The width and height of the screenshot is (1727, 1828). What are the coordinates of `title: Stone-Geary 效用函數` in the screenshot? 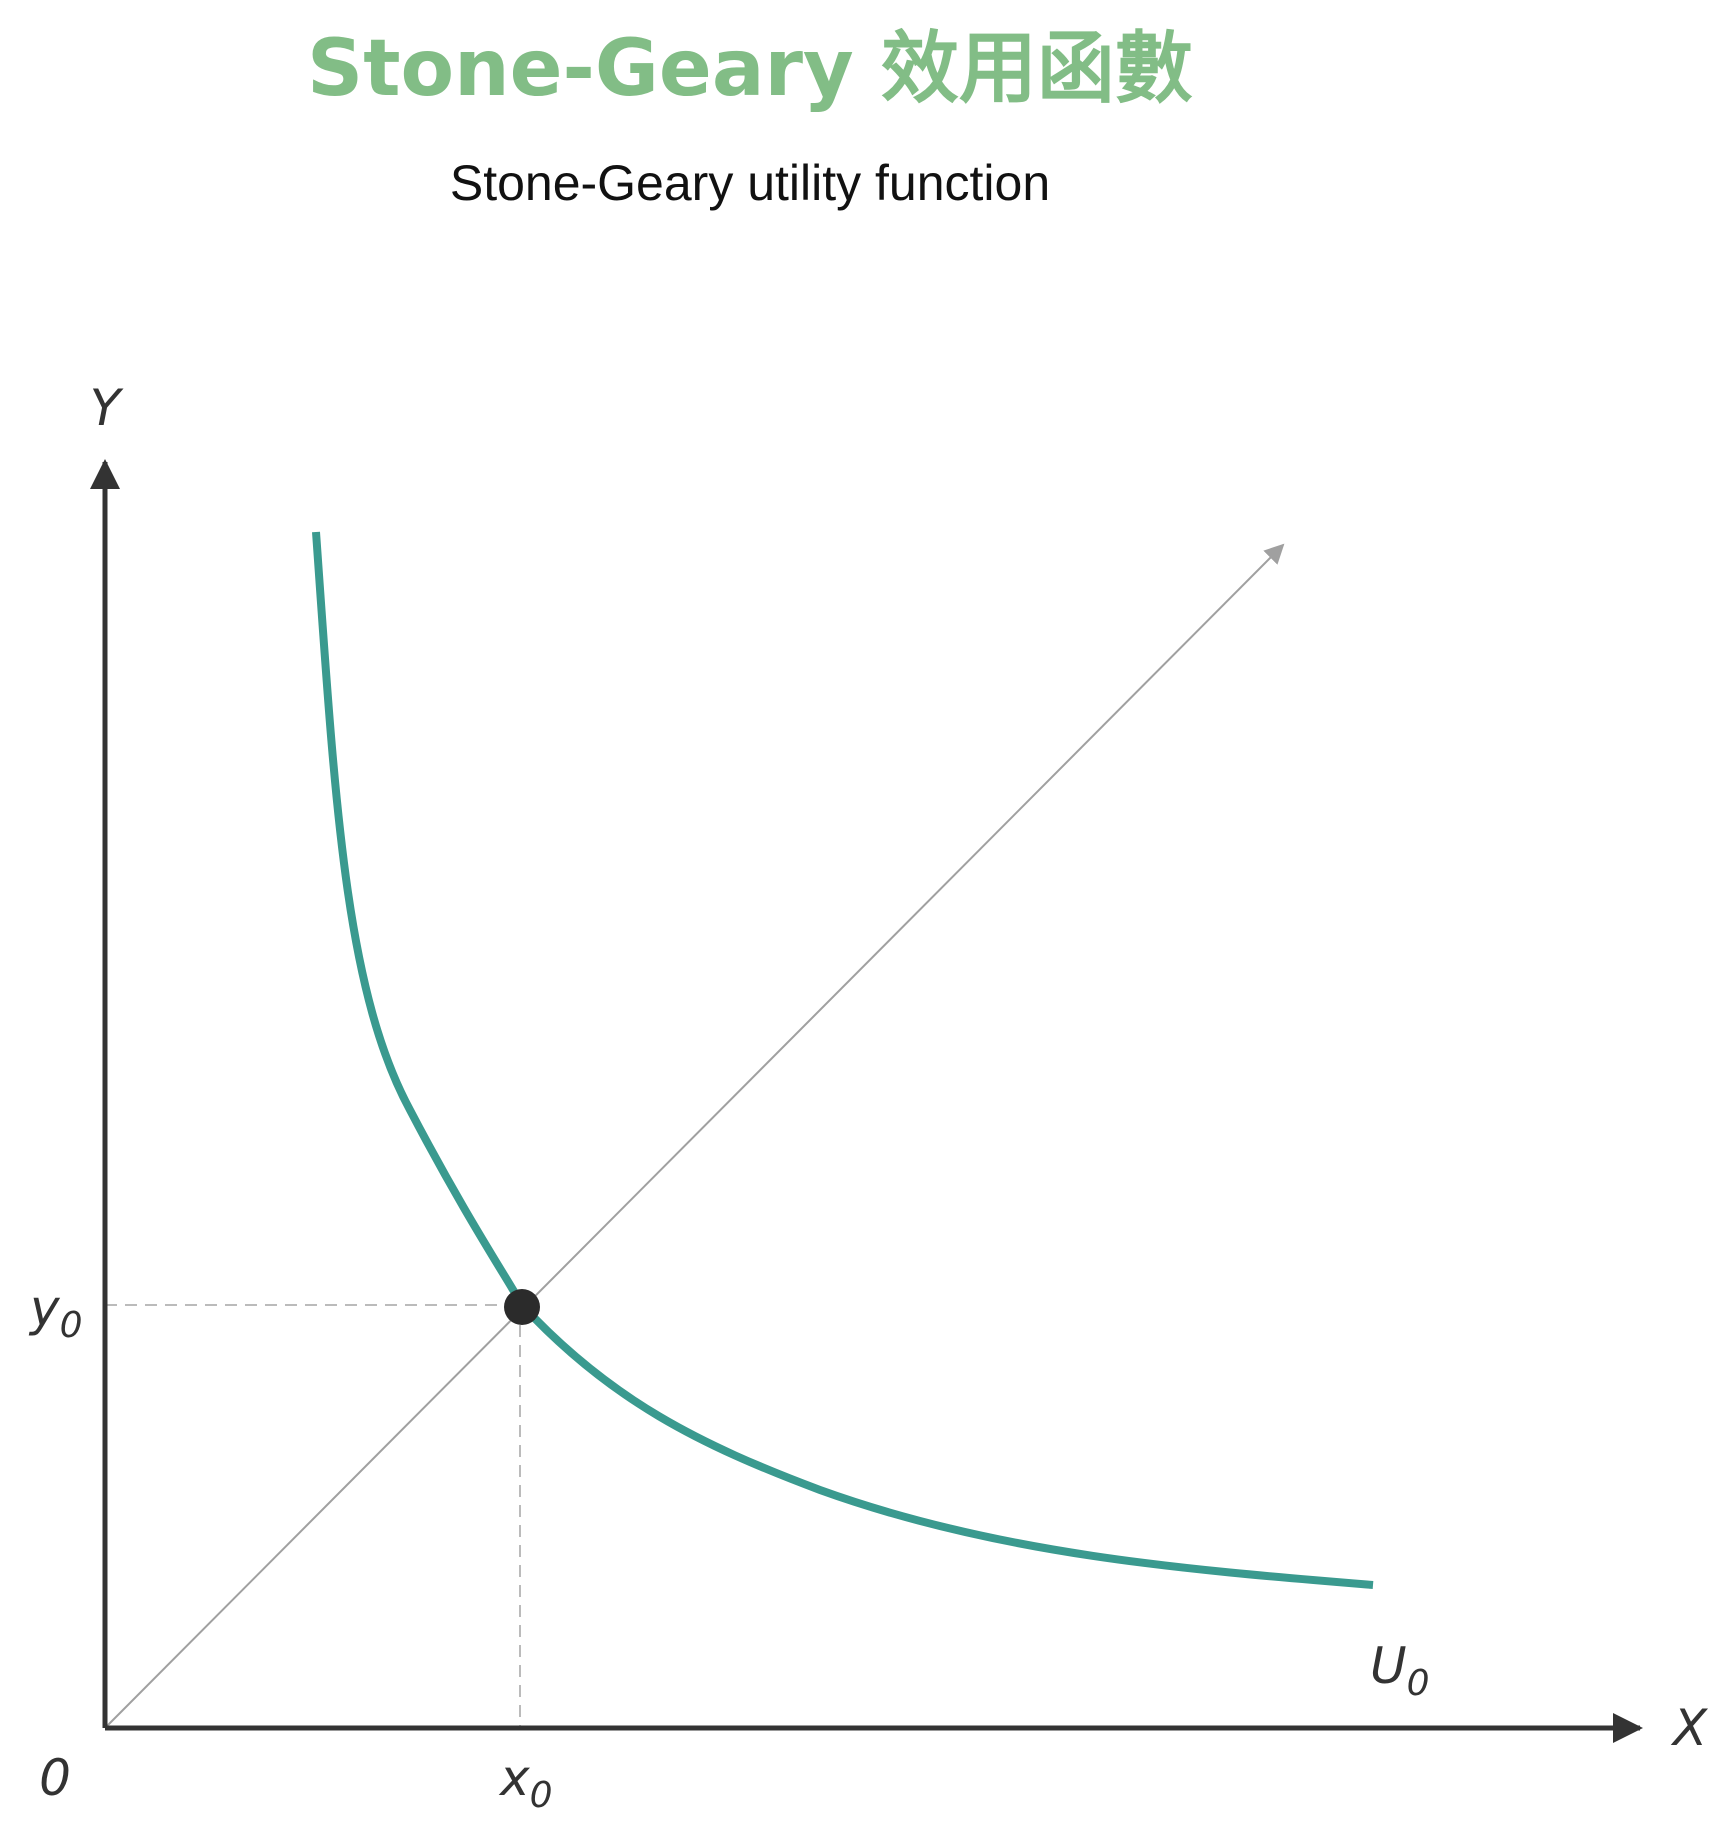 It's located at (750, 69).